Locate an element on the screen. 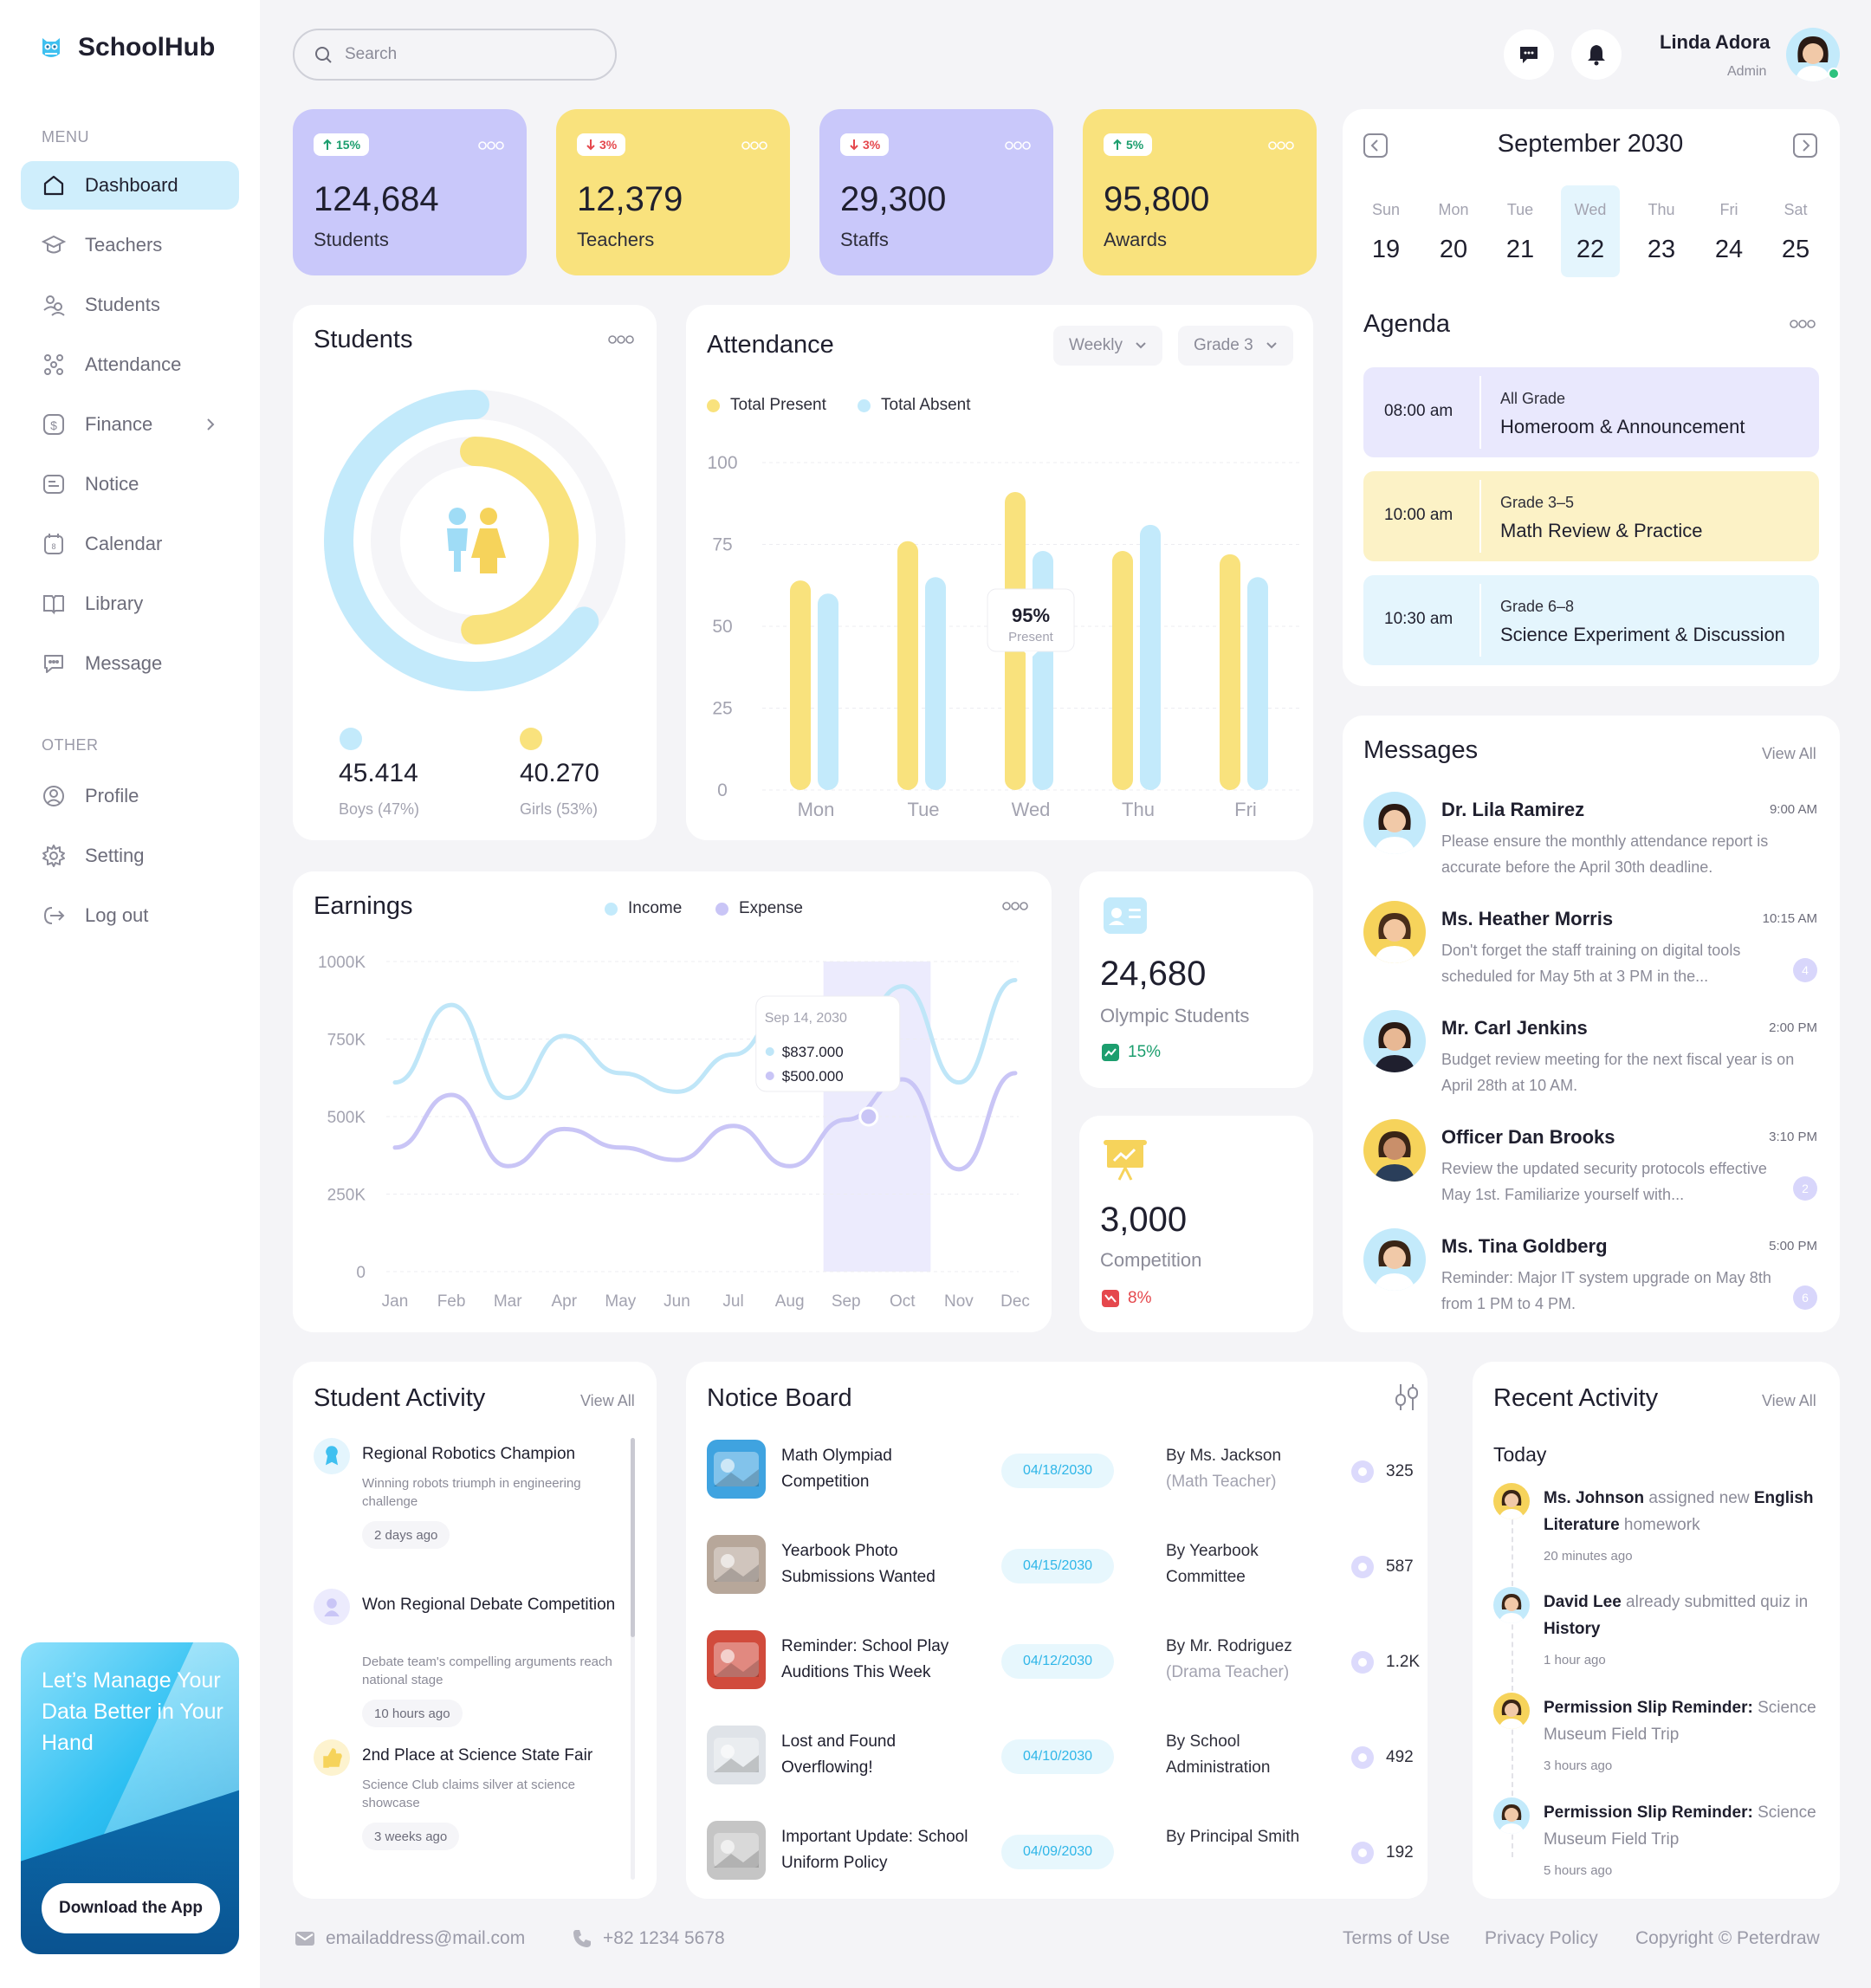  stat-change-badge: 5% is located at coordinates (1128, 144).